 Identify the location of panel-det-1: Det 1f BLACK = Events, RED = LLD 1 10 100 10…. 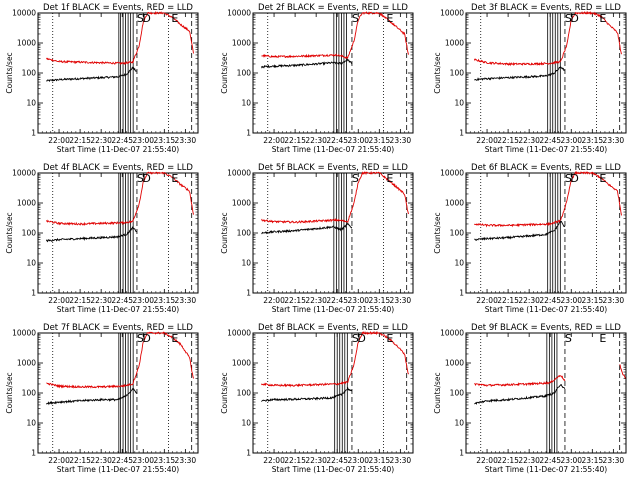
(102, 78).